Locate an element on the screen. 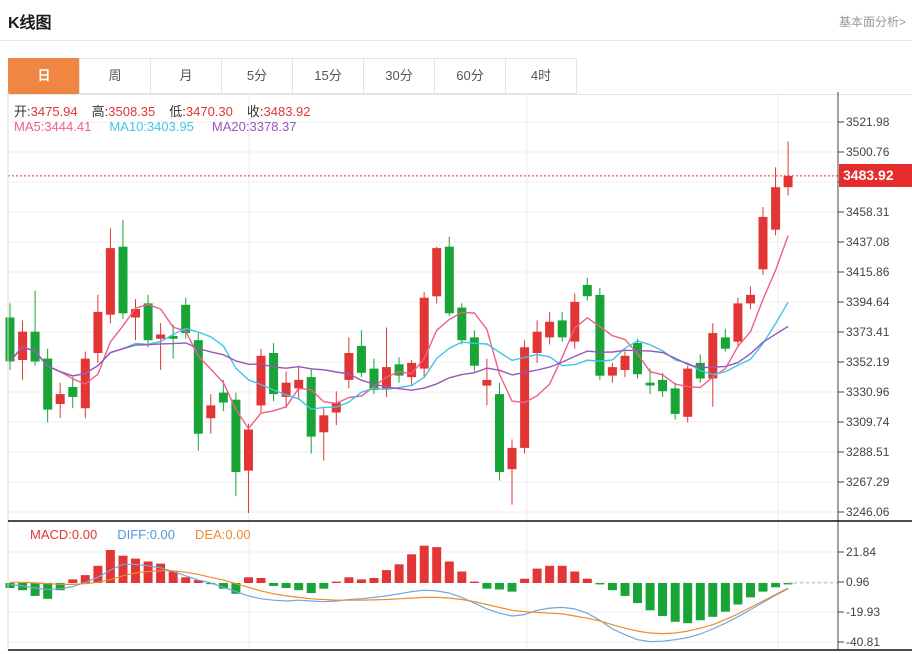 This screenshot has height=654, width=912. price-axis-label: 3437.08 is located at coordinates (868, 242).